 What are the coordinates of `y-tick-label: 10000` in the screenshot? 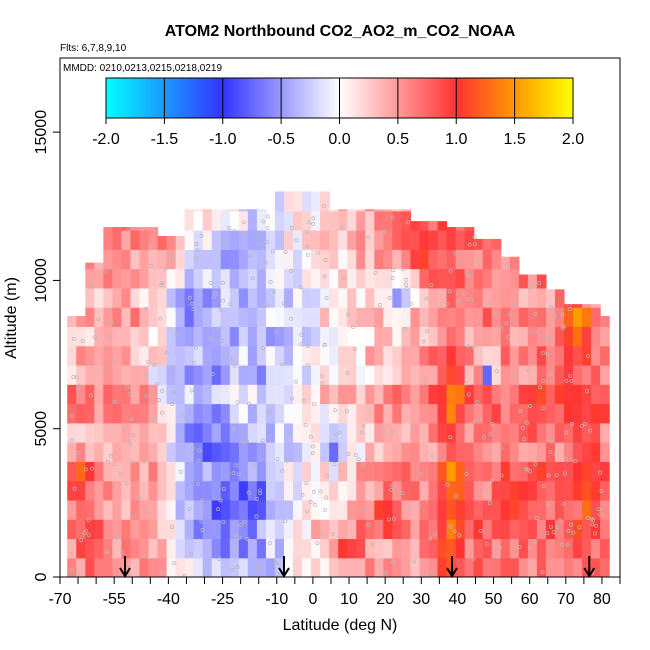 It's located at (41, 280).